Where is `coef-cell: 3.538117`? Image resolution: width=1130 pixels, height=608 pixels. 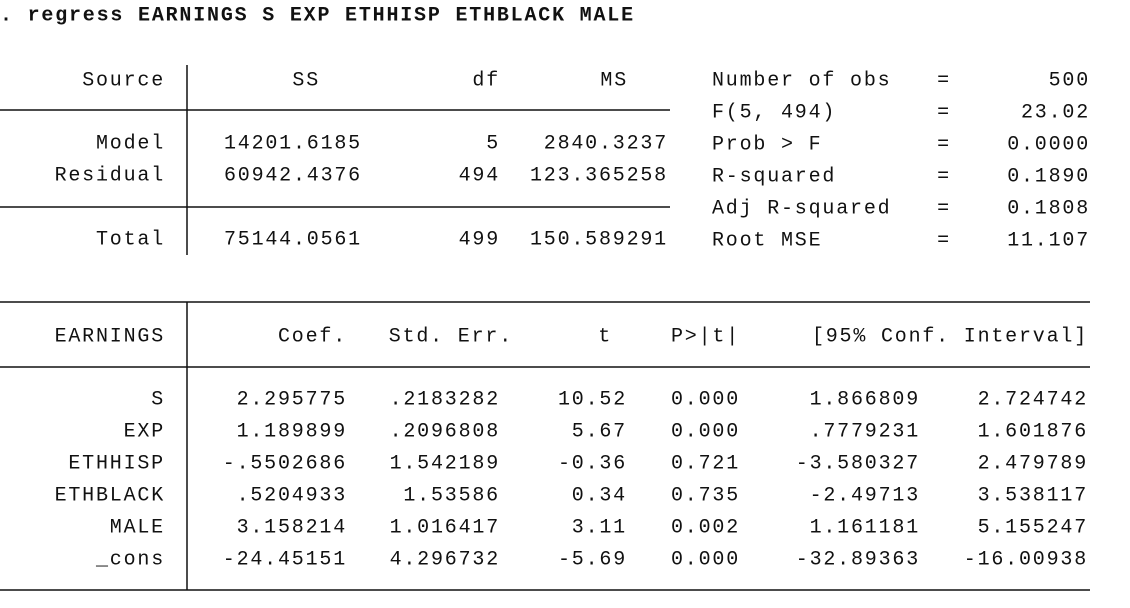
coef-cell: 3.538117 is located at coordinates (1033, 495).